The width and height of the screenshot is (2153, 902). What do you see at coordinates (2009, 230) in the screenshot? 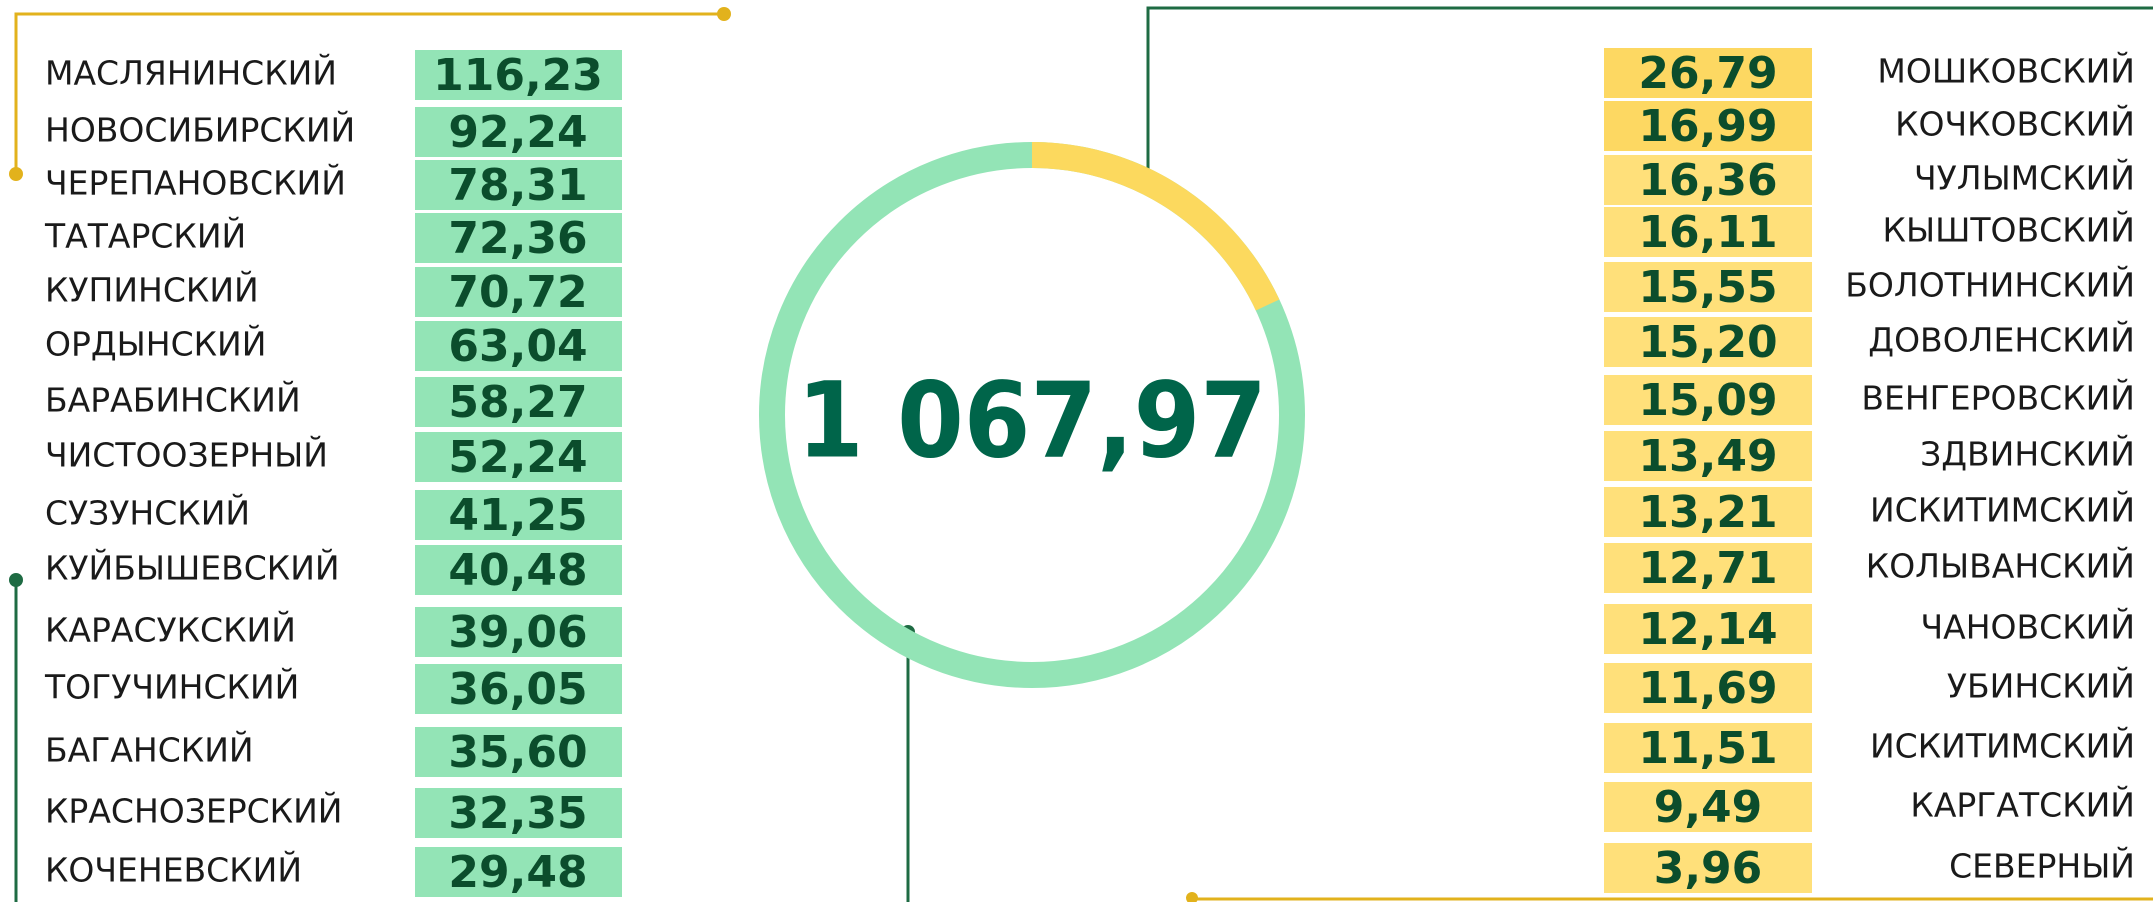
I see `district-name: КЫШТОВСКИЙ` at bounding box center [2009, 230].